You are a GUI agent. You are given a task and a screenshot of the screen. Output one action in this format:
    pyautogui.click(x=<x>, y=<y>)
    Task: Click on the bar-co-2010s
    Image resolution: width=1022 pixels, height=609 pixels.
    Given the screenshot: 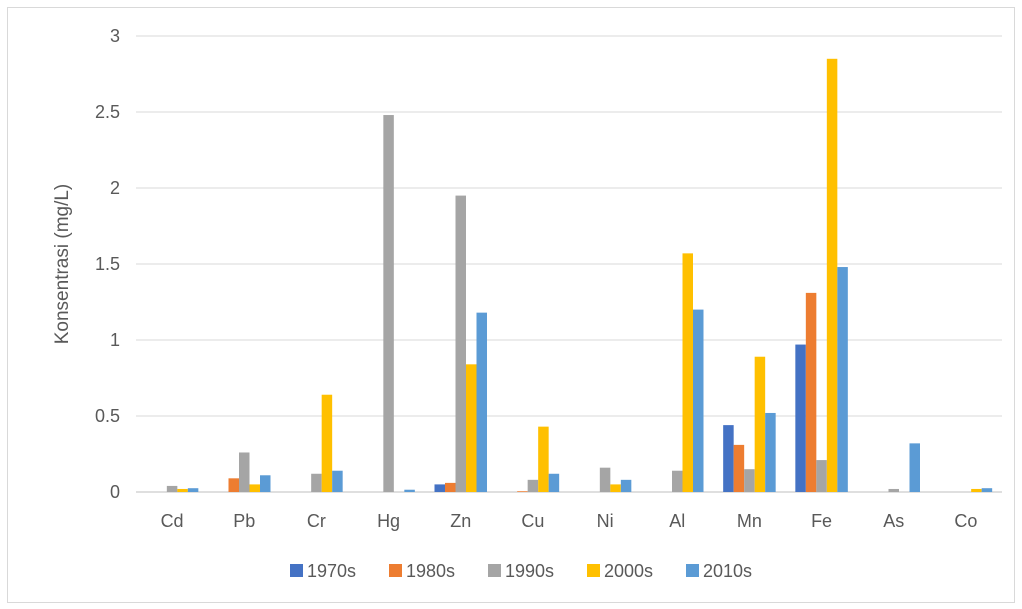 What is the action you would take?
    pyautogui.click(x=987, y=490)
    